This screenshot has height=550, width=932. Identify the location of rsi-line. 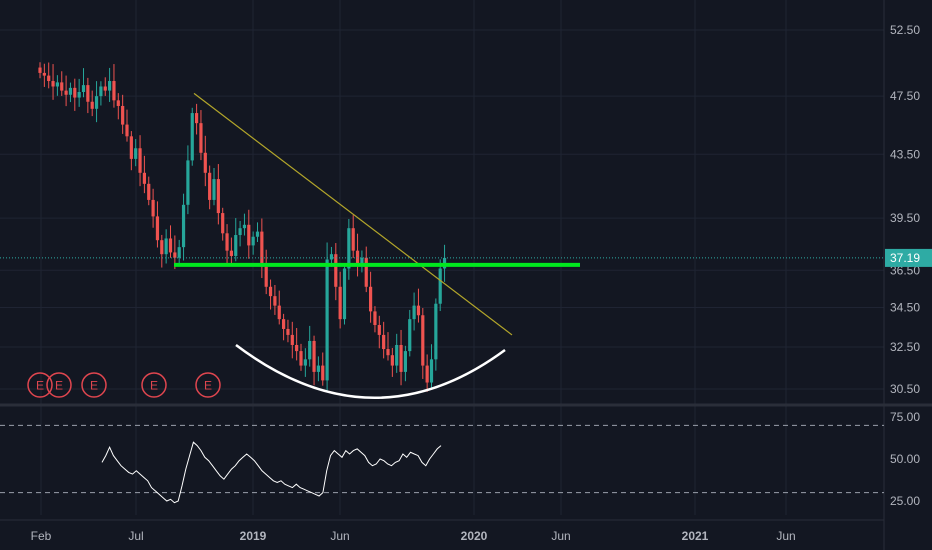
(271, 472).